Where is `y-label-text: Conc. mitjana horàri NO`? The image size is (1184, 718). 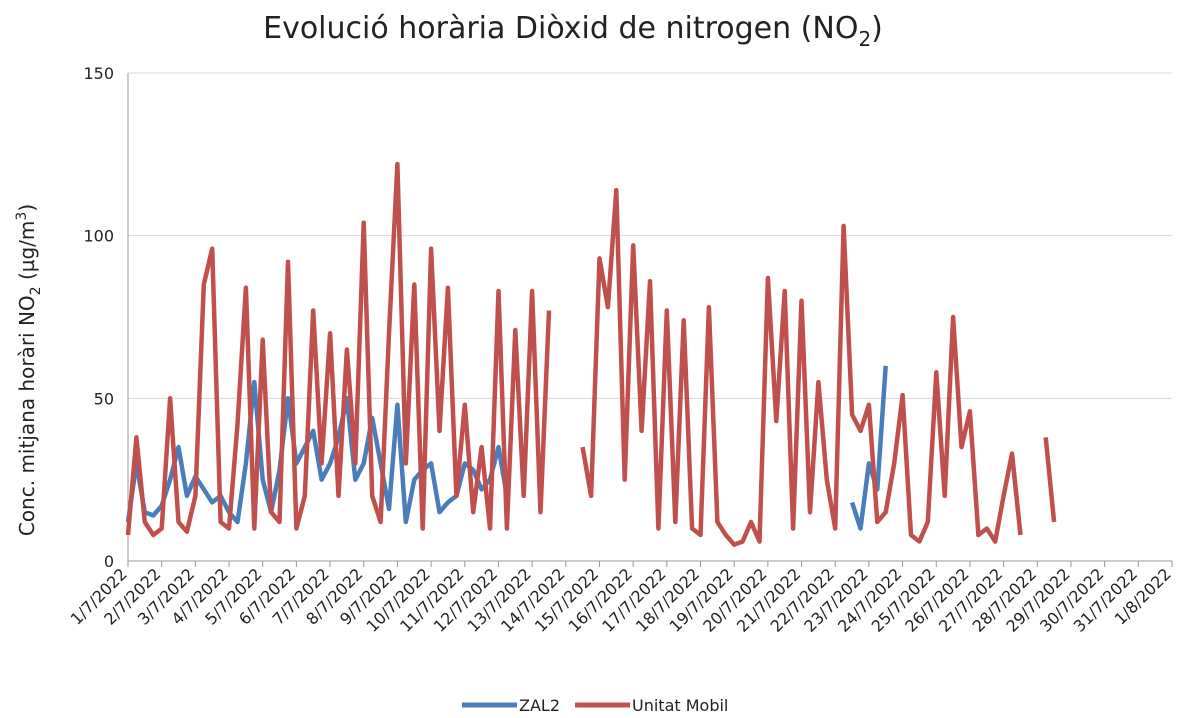
y-label-text: Conc. mitjana horàri NO is located at coordinates (27, 415).